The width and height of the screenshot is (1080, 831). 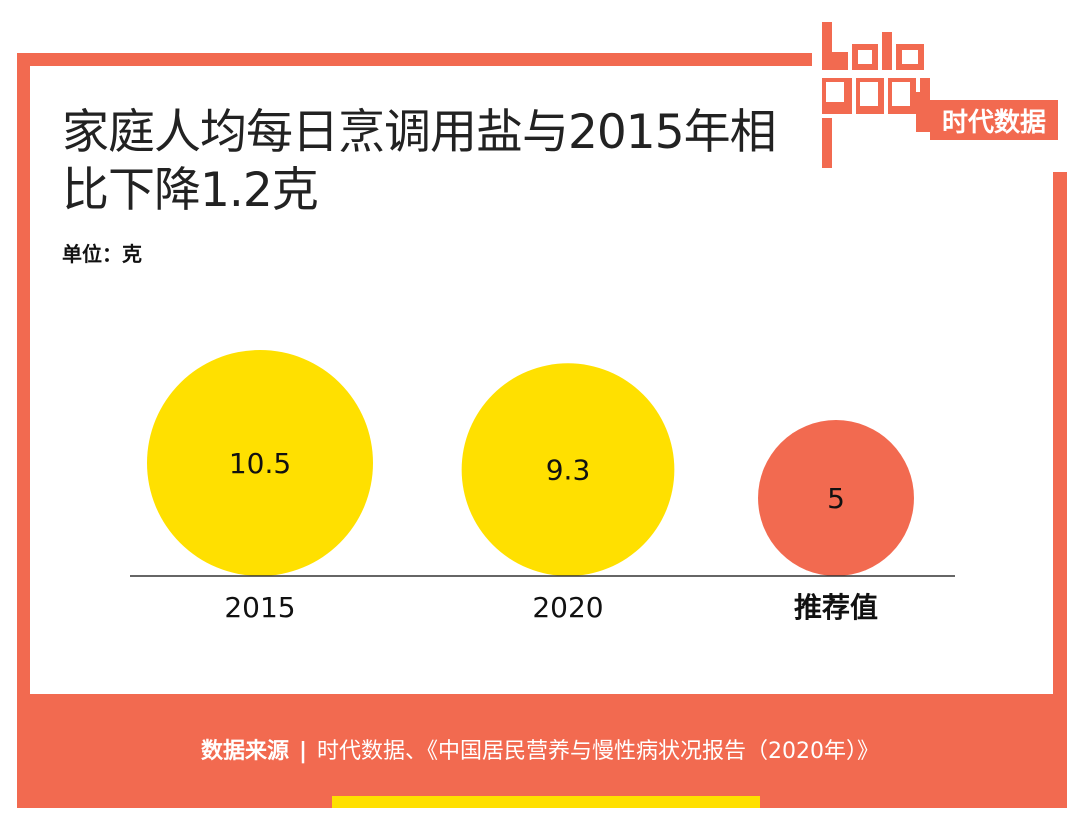 I want to click on source-label: 数据来源, so click(x=244, y=751).